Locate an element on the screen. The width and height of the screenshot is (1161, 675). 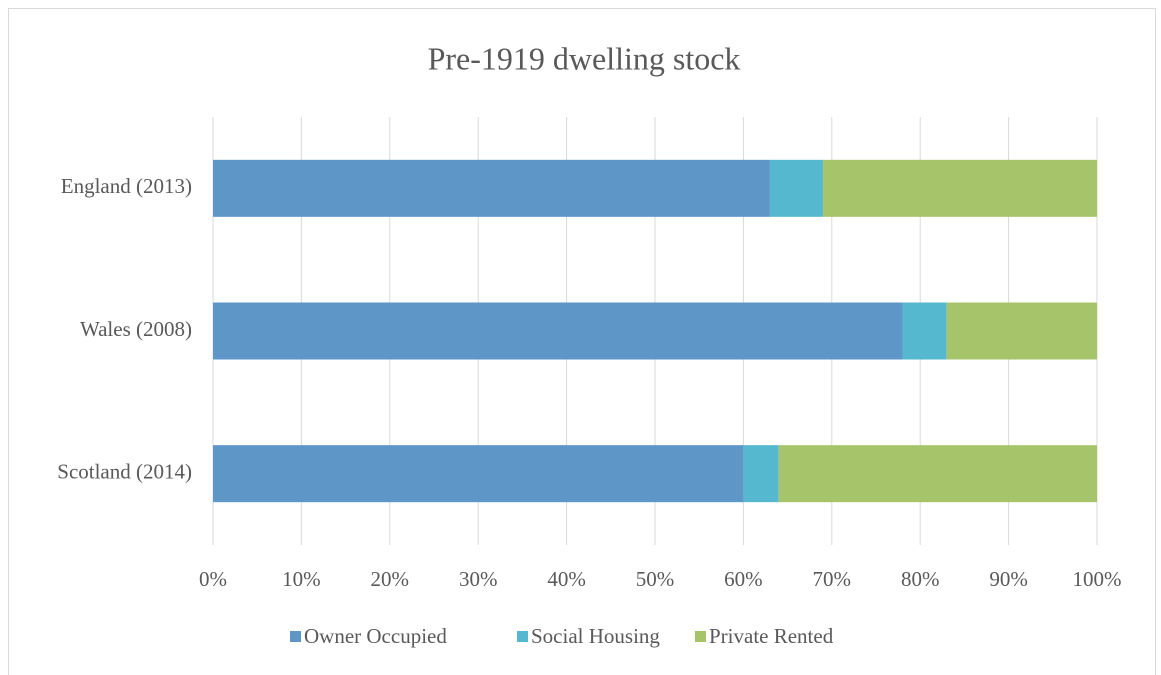
chart-title: Pre-1919 dwelling stock is located at coordinates (584, 58).